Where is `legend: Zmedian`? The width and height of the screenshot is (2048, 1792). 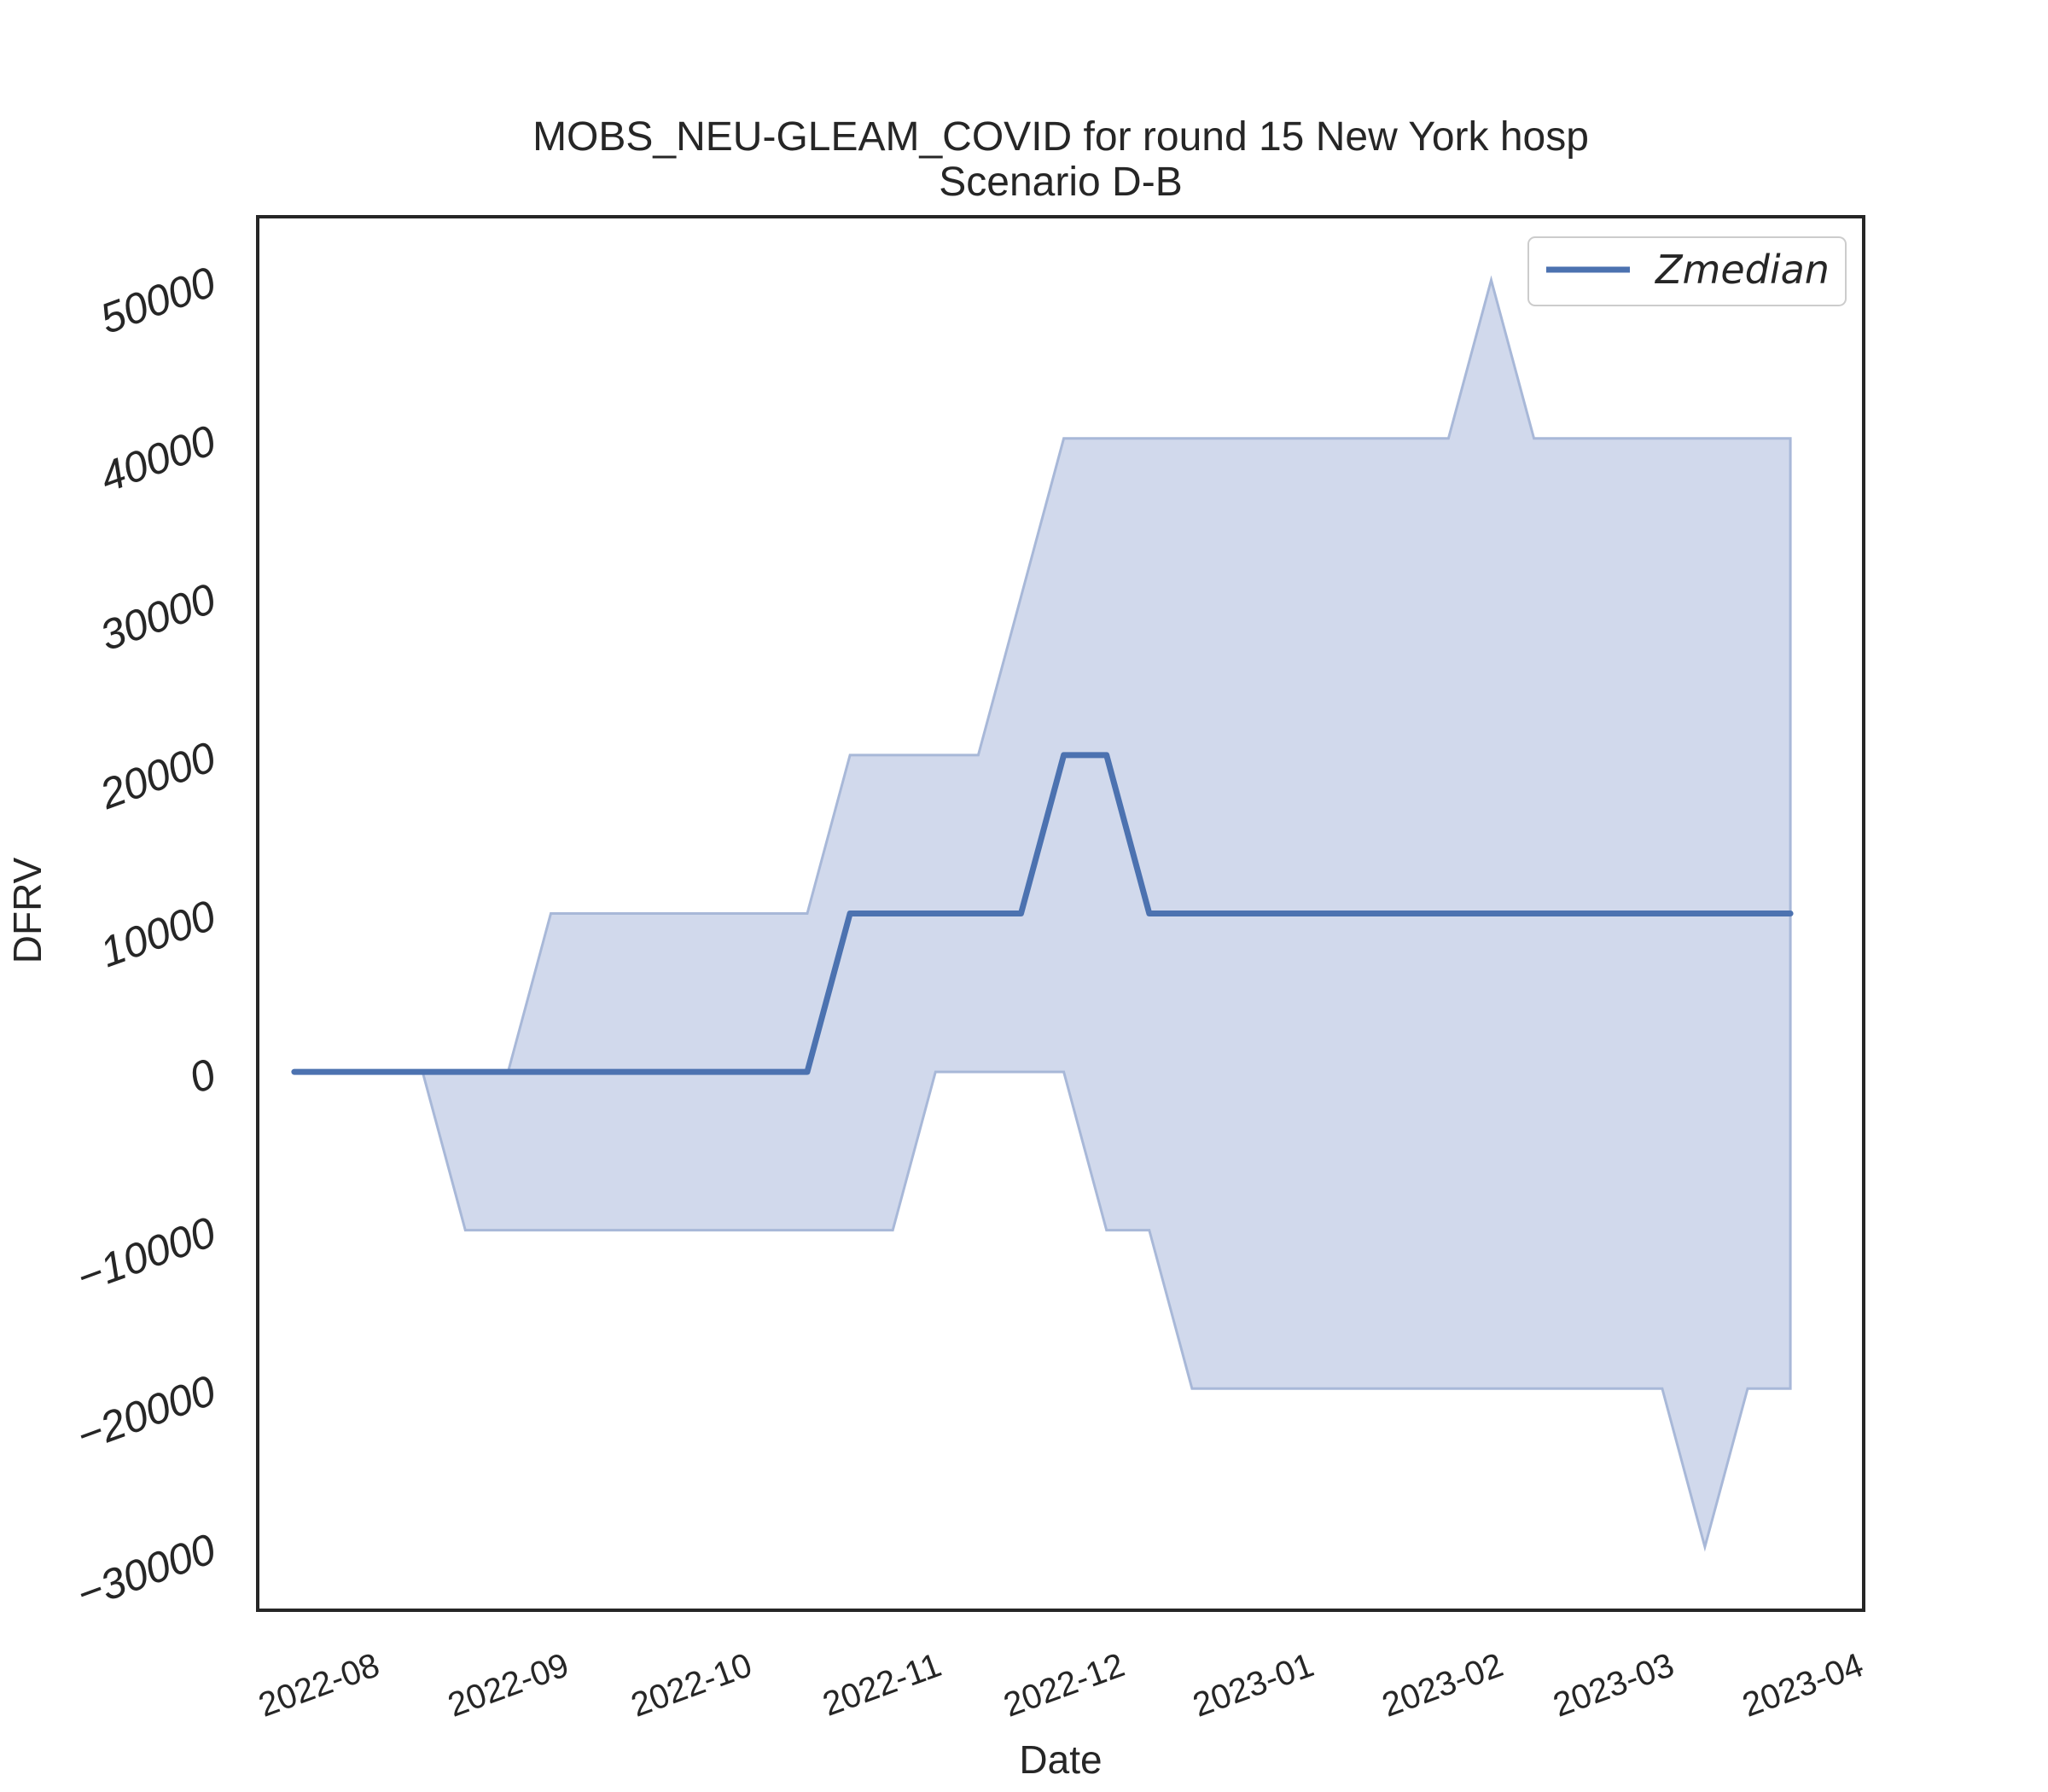 legend: Zmedian is located at coordinates (1687, 271).